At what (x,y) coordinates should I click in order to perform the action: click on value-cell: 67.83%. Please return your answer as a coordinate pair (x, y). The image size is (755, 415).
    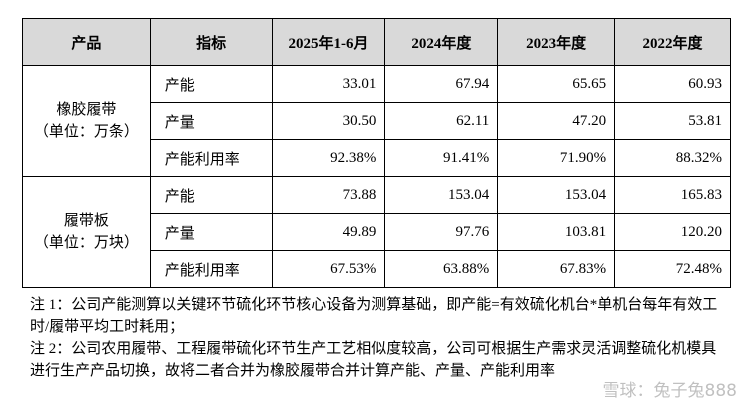
    Looking at the image, I should click on (556, 269).